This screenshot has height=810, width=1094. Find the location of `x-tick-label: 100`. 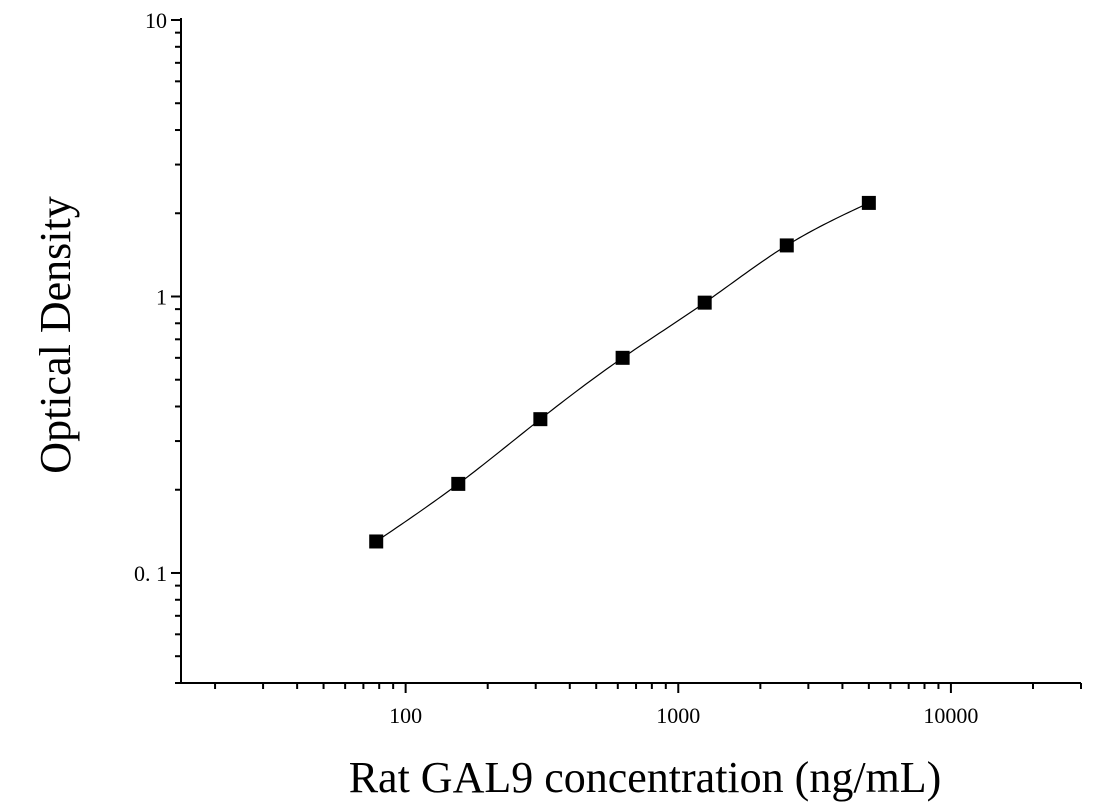

x-tick-label: 100 is located at coordinates (405, 715).